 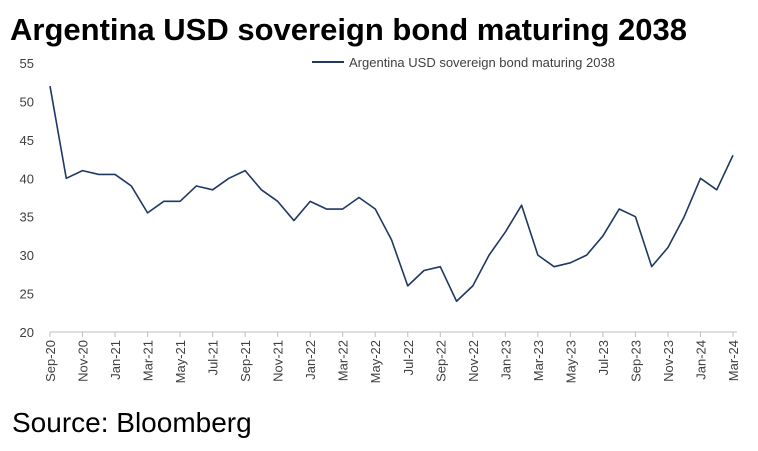 What do you see at coordinates (505, 360) in the screenshot?
I see `x-tick-label: Jan-23` at bounding box center [505, 360].